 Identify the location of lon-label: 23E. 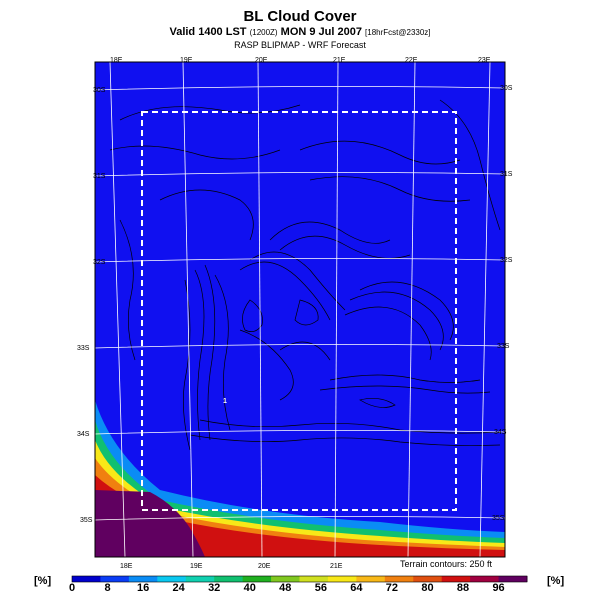
(484, 60).